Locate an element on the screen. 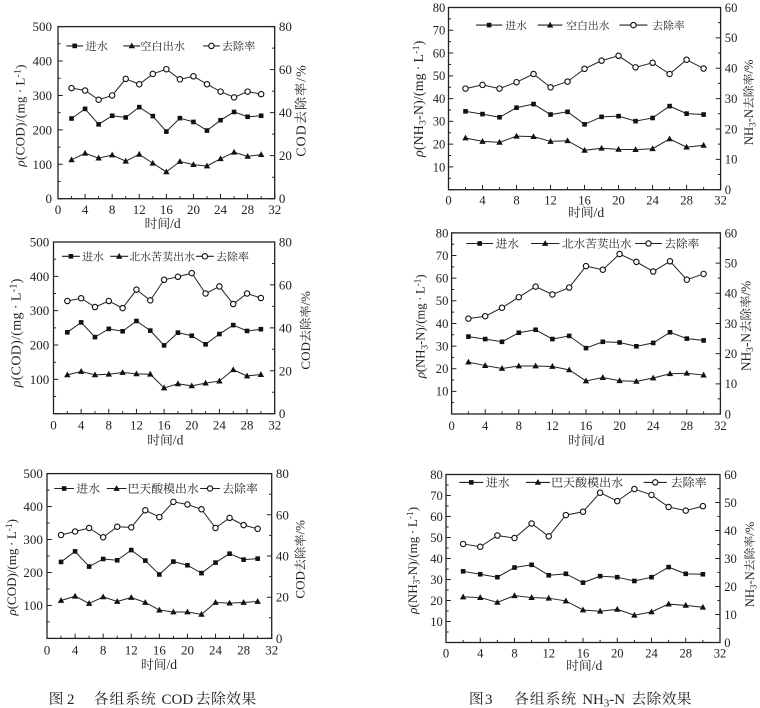 The image size is (760, 708). svg-text: 400 is located at coordinates (33, 506).